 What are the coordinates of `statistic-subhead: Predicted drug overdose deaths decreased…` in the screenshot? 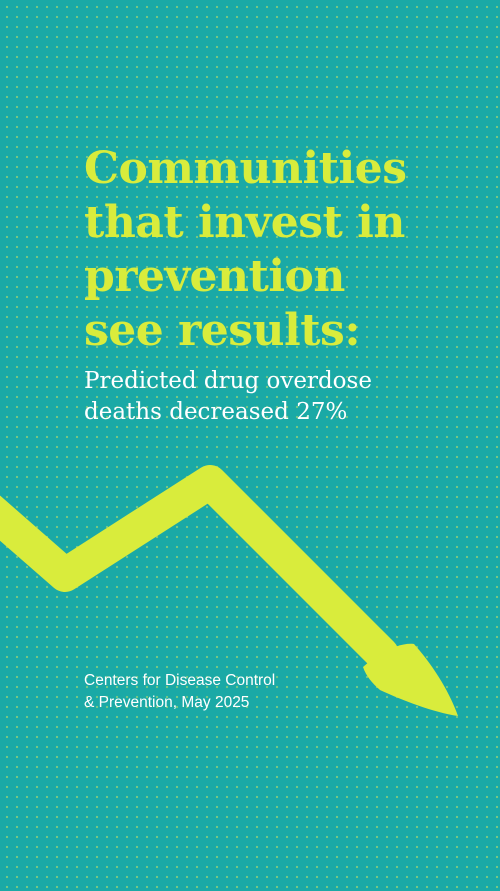 It's located at (274, 397).